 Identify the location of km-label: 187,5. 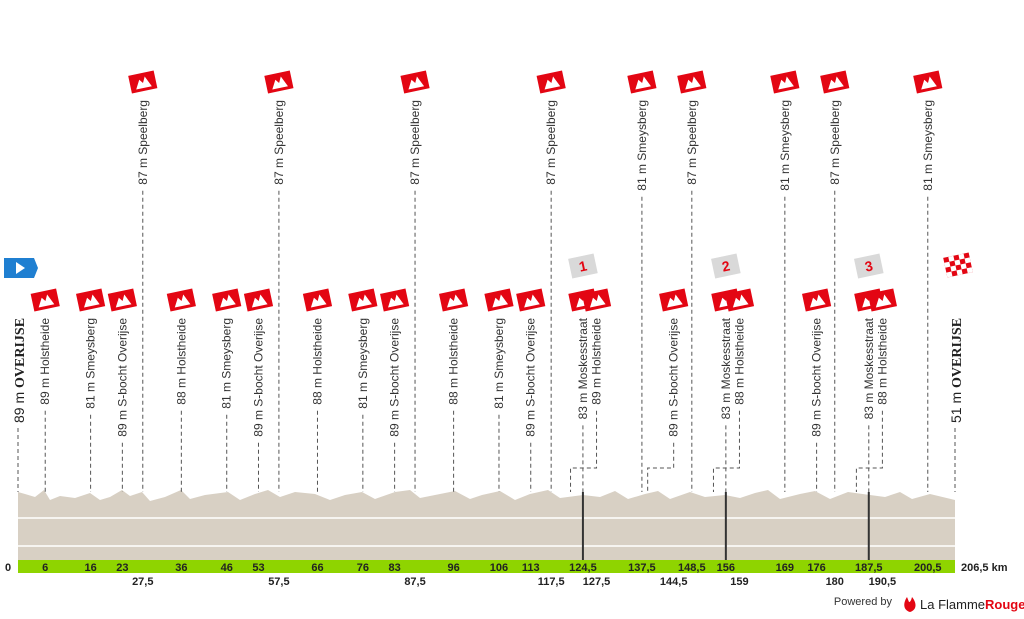
(869, 568).